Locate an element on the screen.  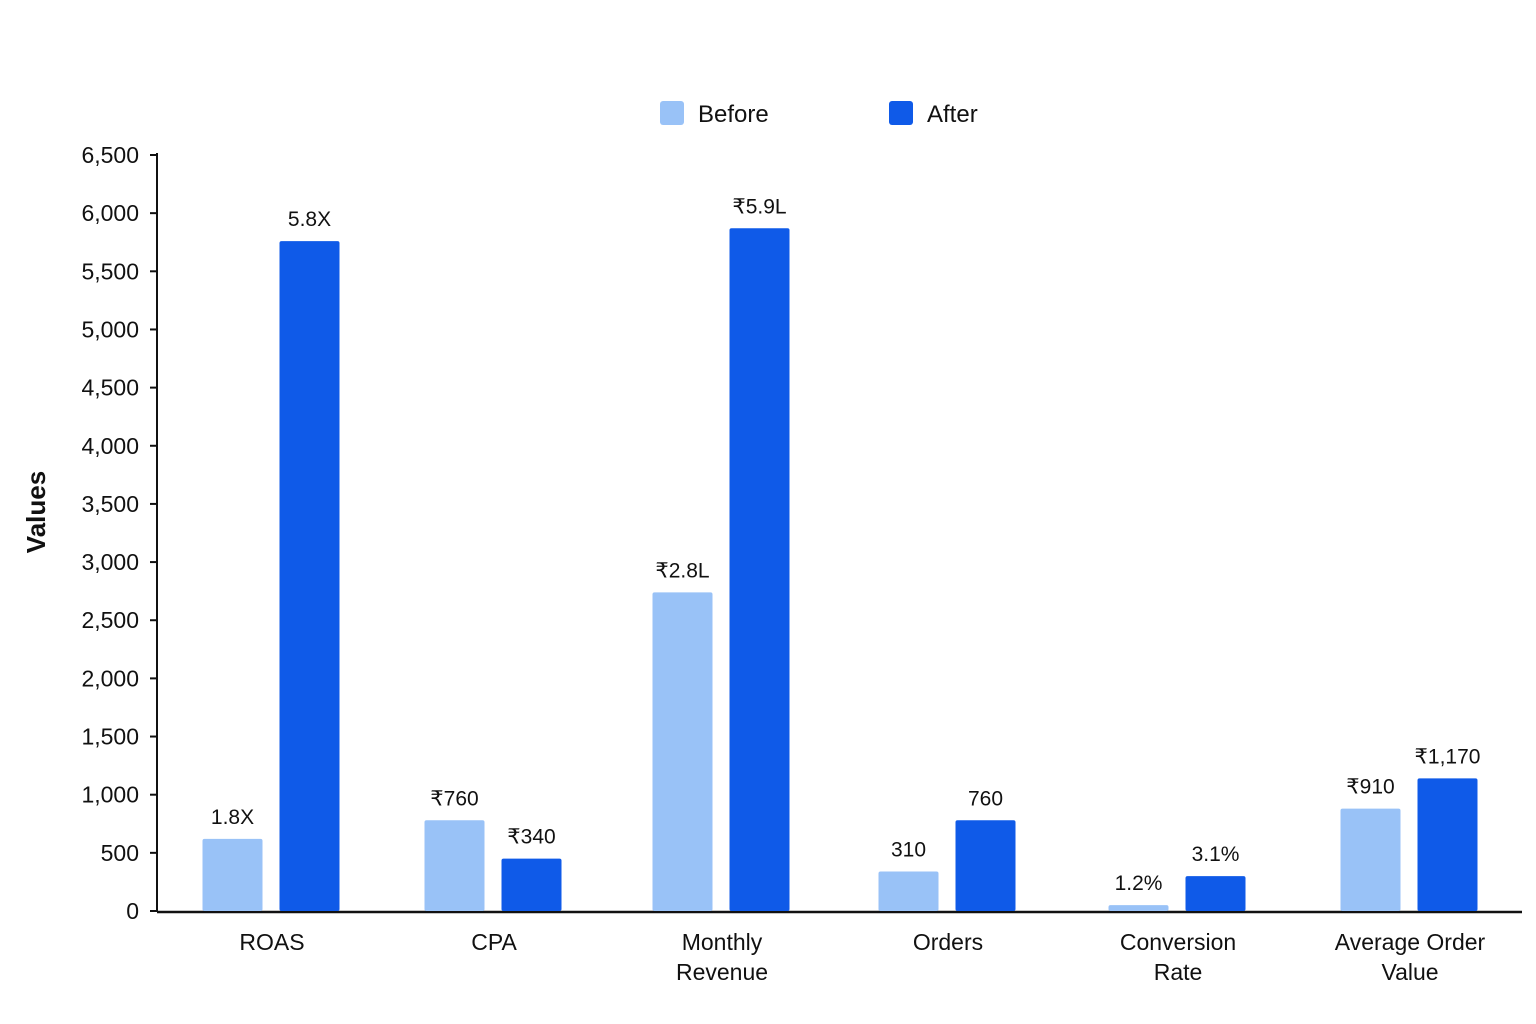
y-tick-label: 6,000 is located at coordinates (110, 213).